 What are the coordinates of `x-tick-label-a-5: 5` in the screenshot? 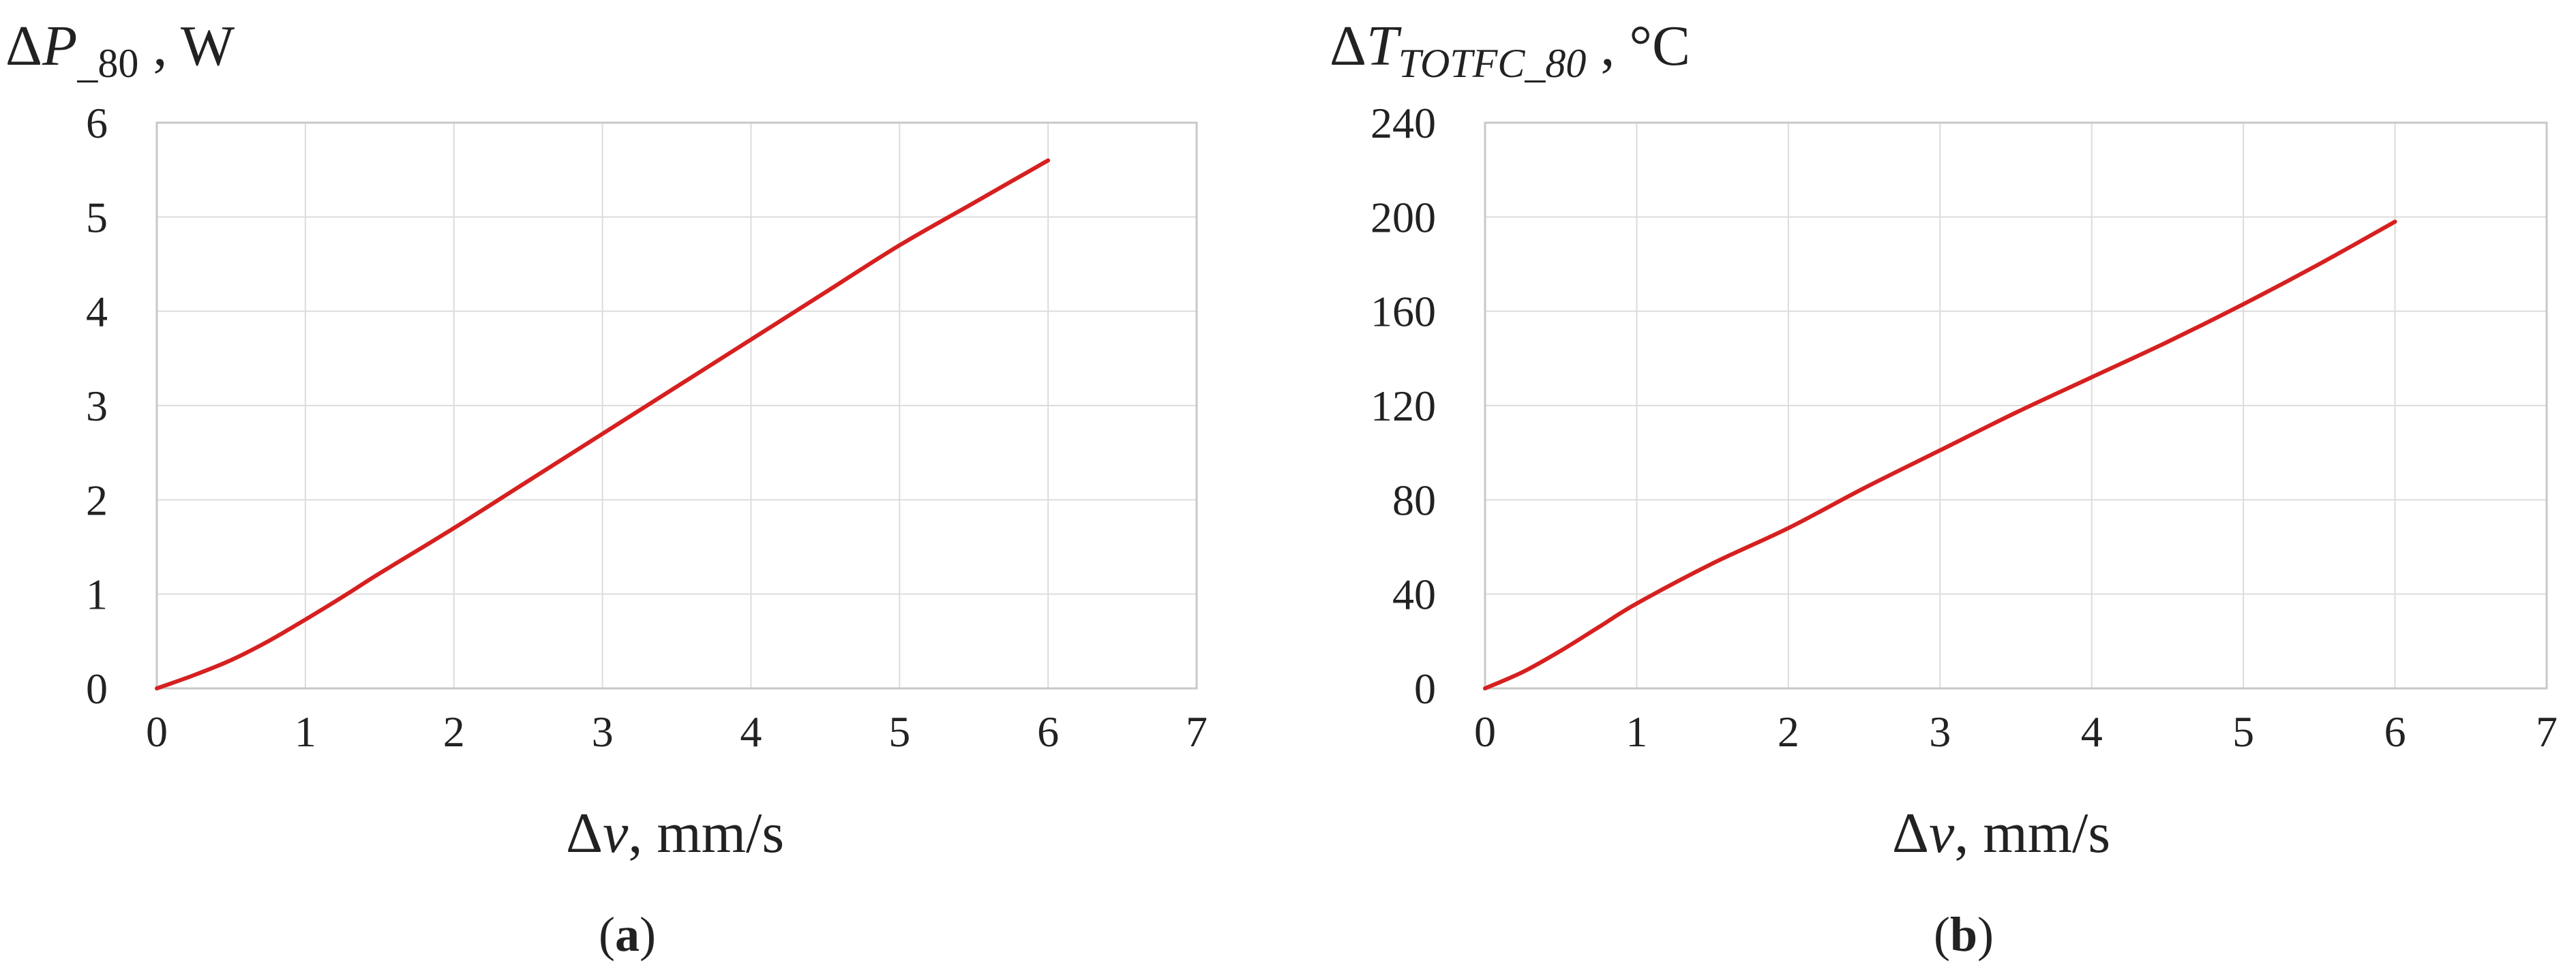 It's located at (899, 731).